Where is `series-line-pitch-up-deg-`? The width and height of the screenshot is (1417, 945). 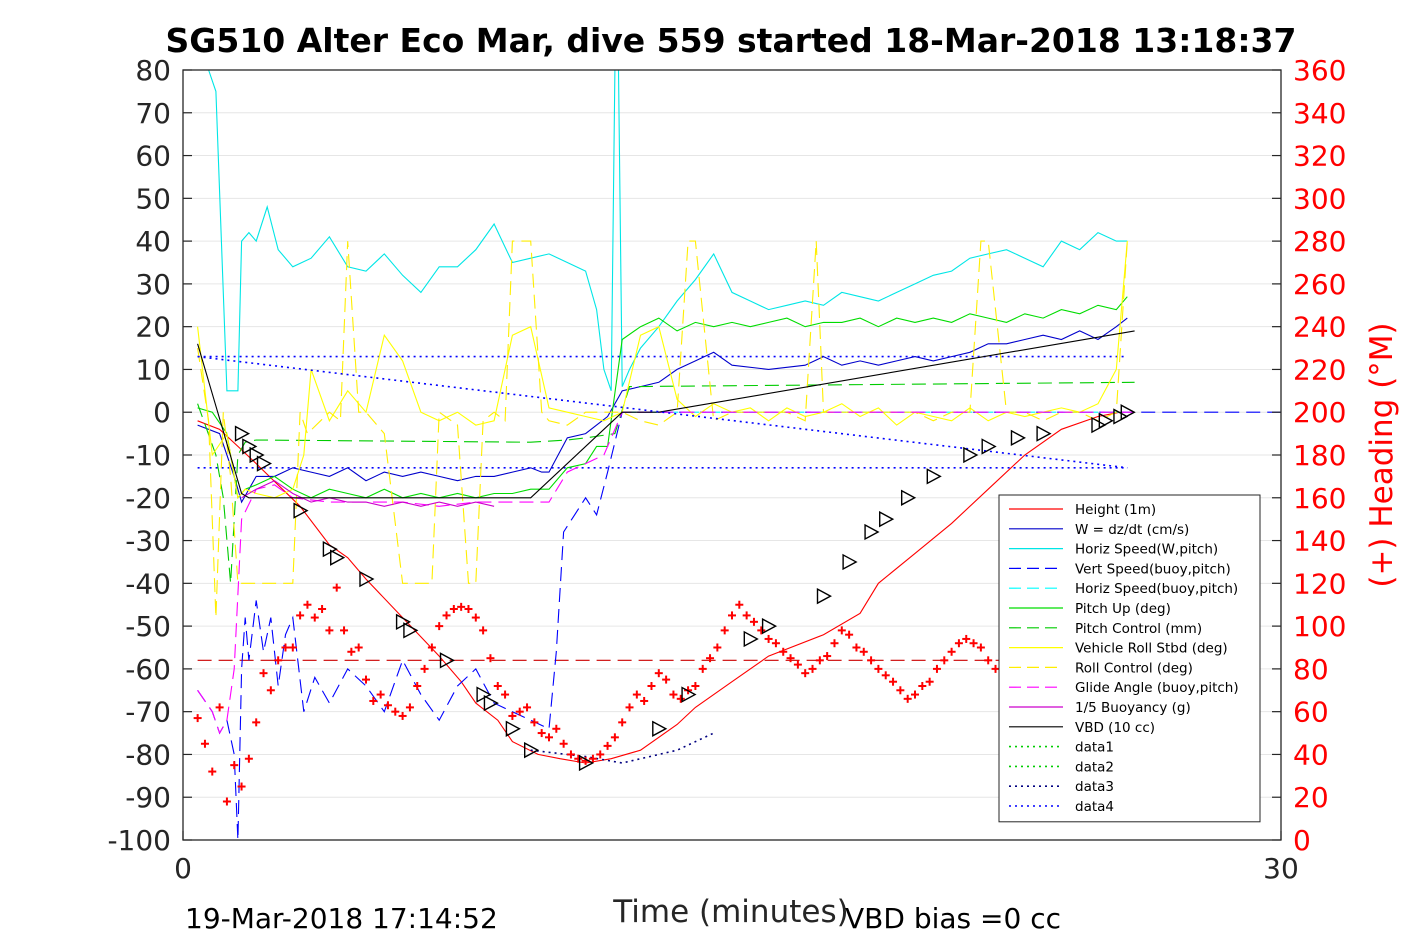
series-line-pitch-up-deg- is located at coordinates (662, 398).